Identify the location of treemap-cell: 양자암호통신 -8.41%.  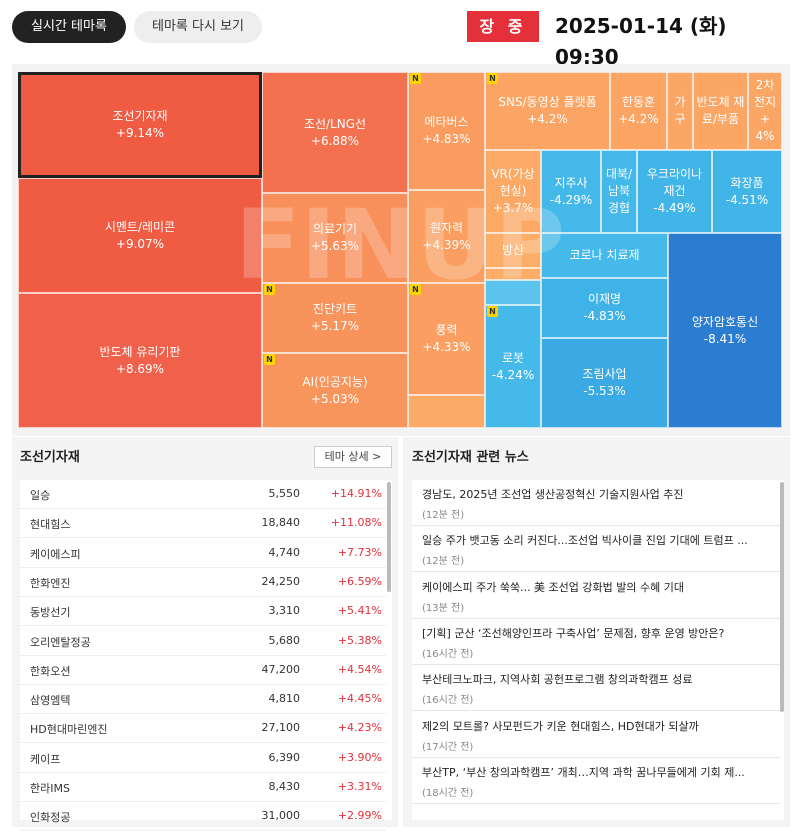
(725, 330).